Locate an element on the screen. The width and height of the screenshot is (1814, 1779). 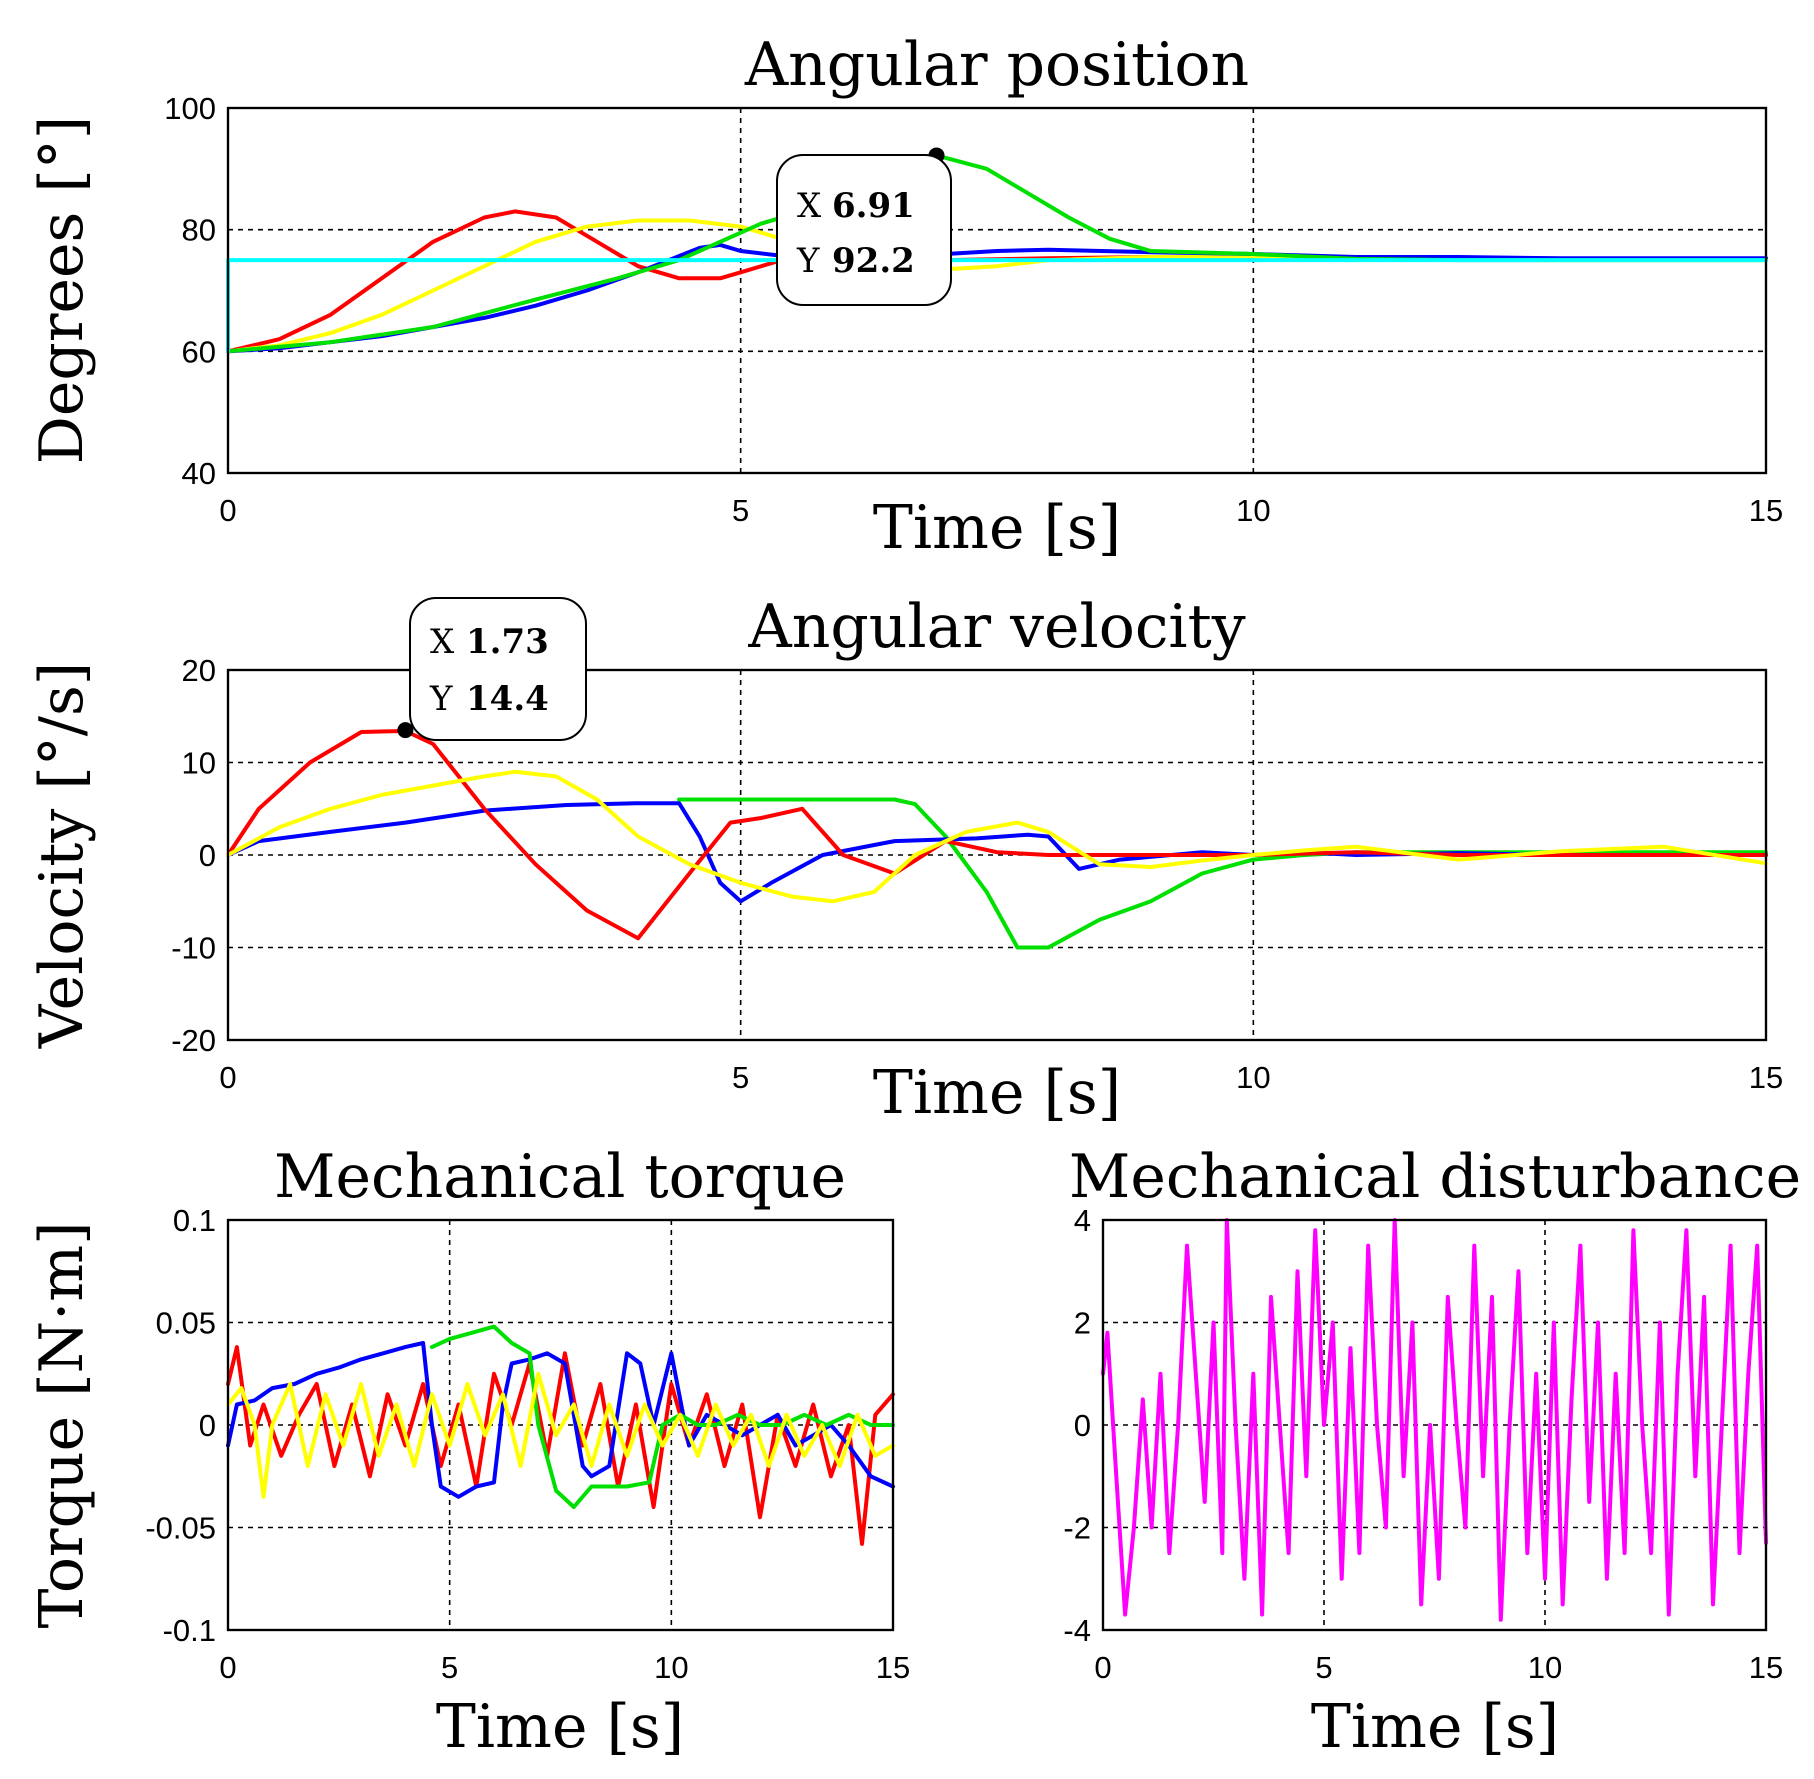
pos-xtick-label: 0 is located at coordinates (227, 510).